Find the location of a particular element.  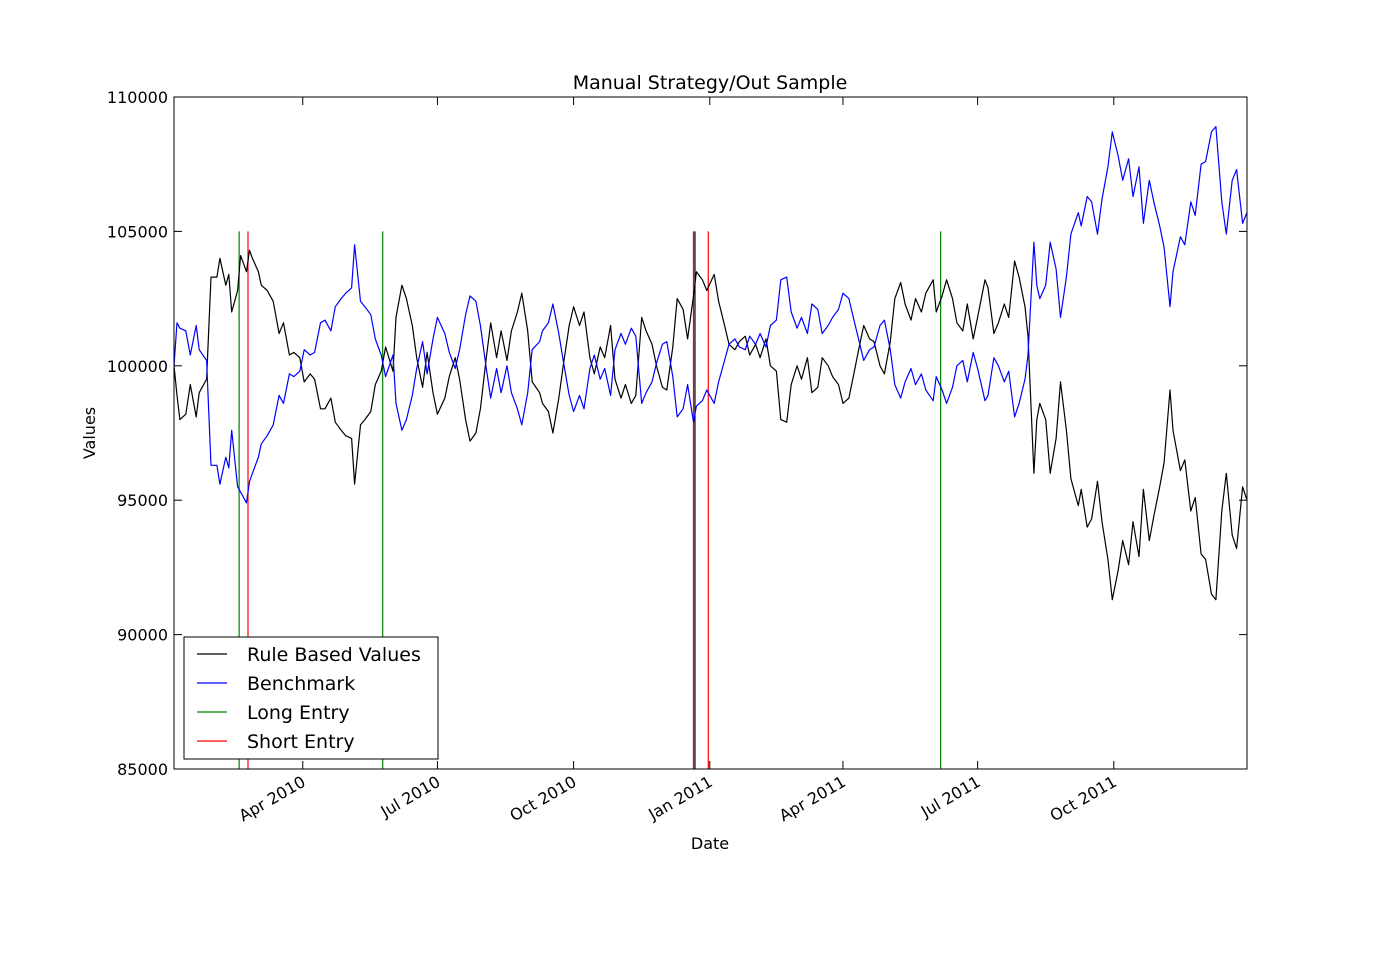

y-tick-label: 95000 is located at coordinates (142, 500).